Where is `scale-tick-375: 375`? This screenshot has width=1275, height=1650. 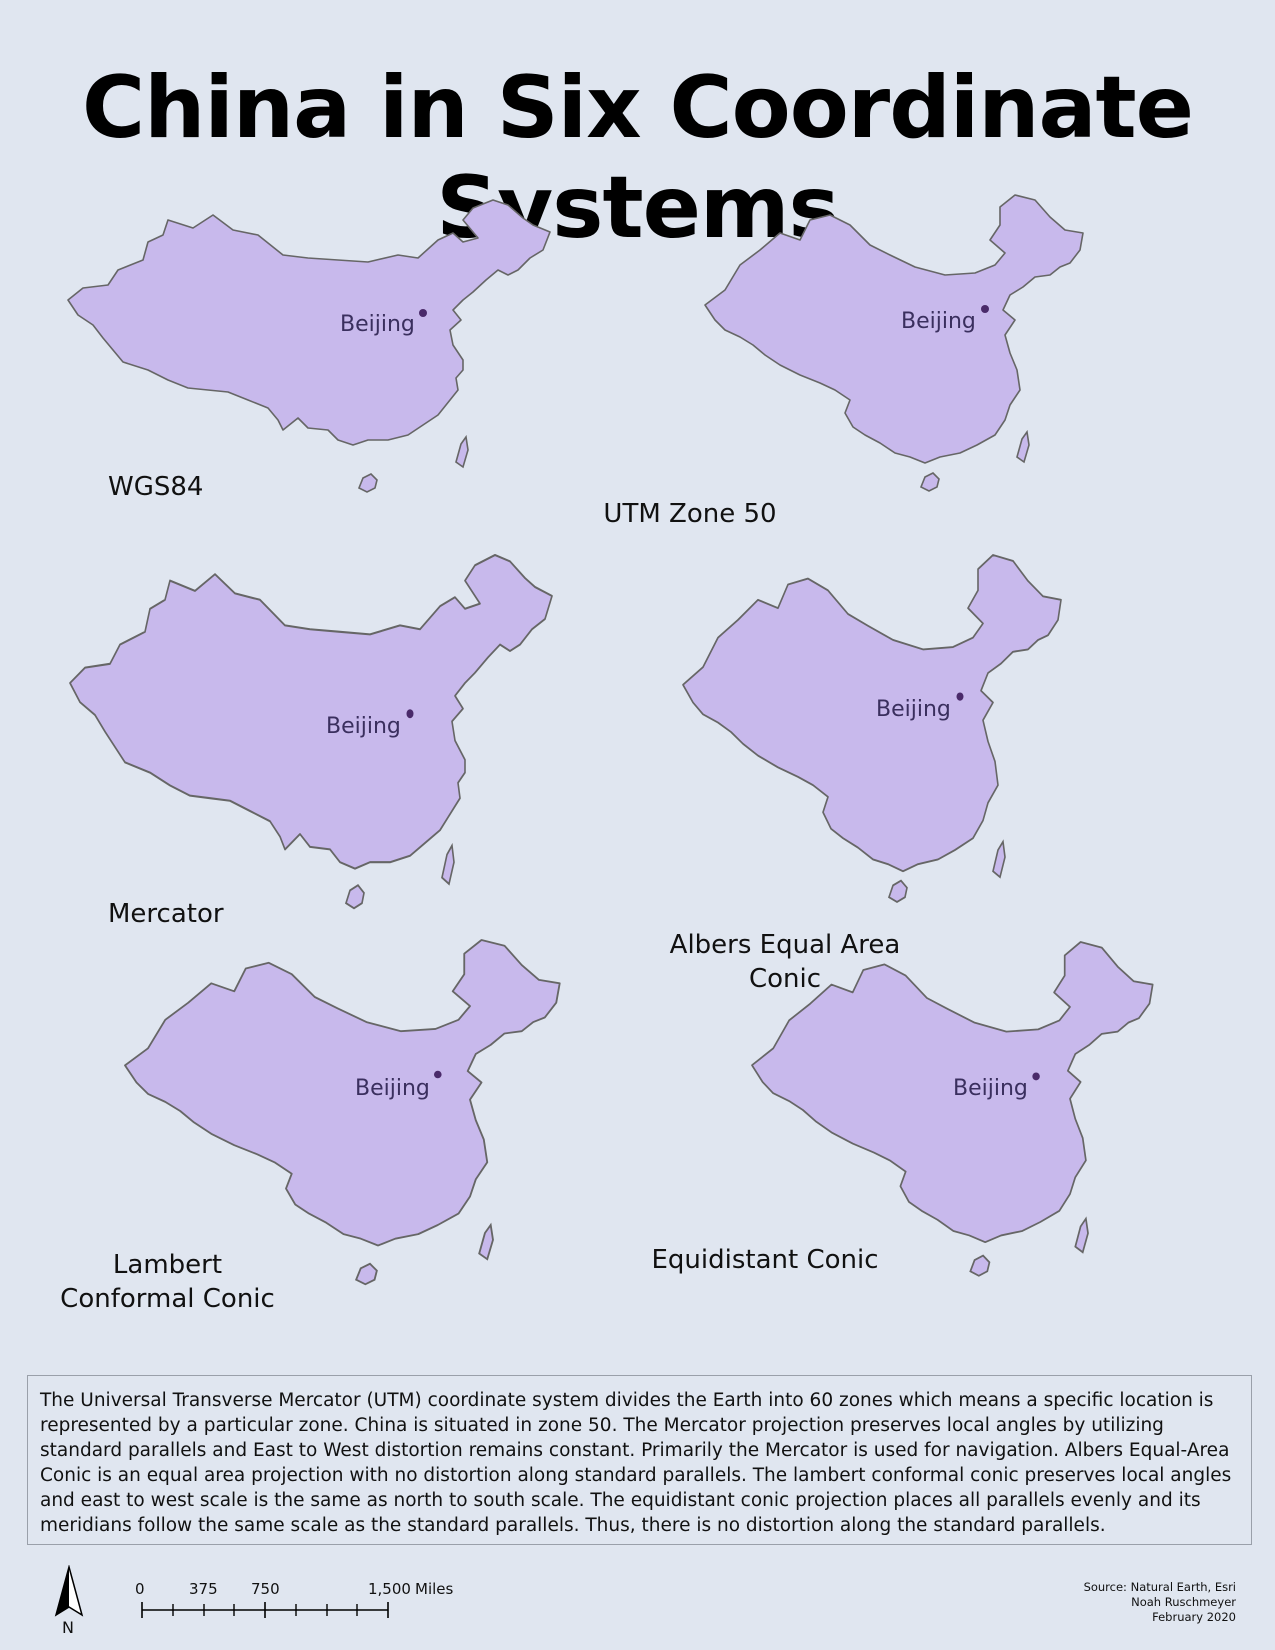
scale-tick-375: 375 is located at coordinates (203, 1589).